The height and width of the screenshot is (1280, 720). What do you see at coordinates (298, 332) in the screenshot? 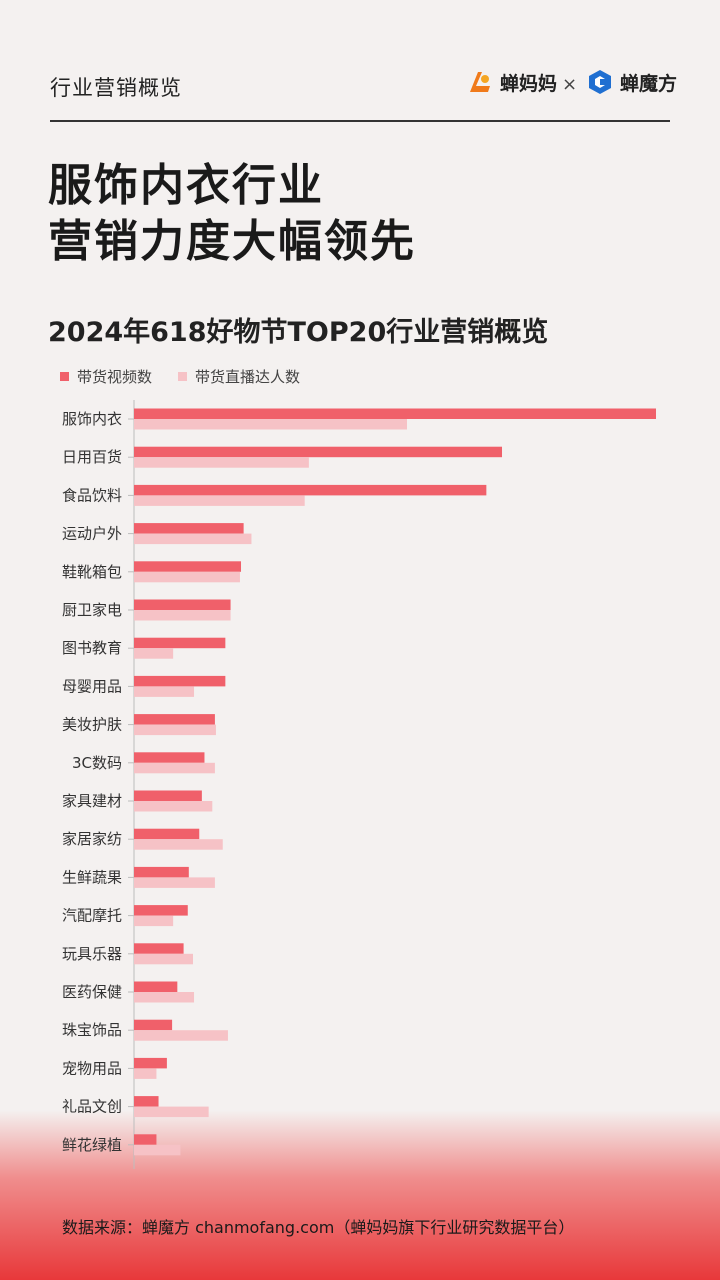
I see `chart-title: 2024年618好物节TOP20行业营销概览` at bounding box center [298, 332].